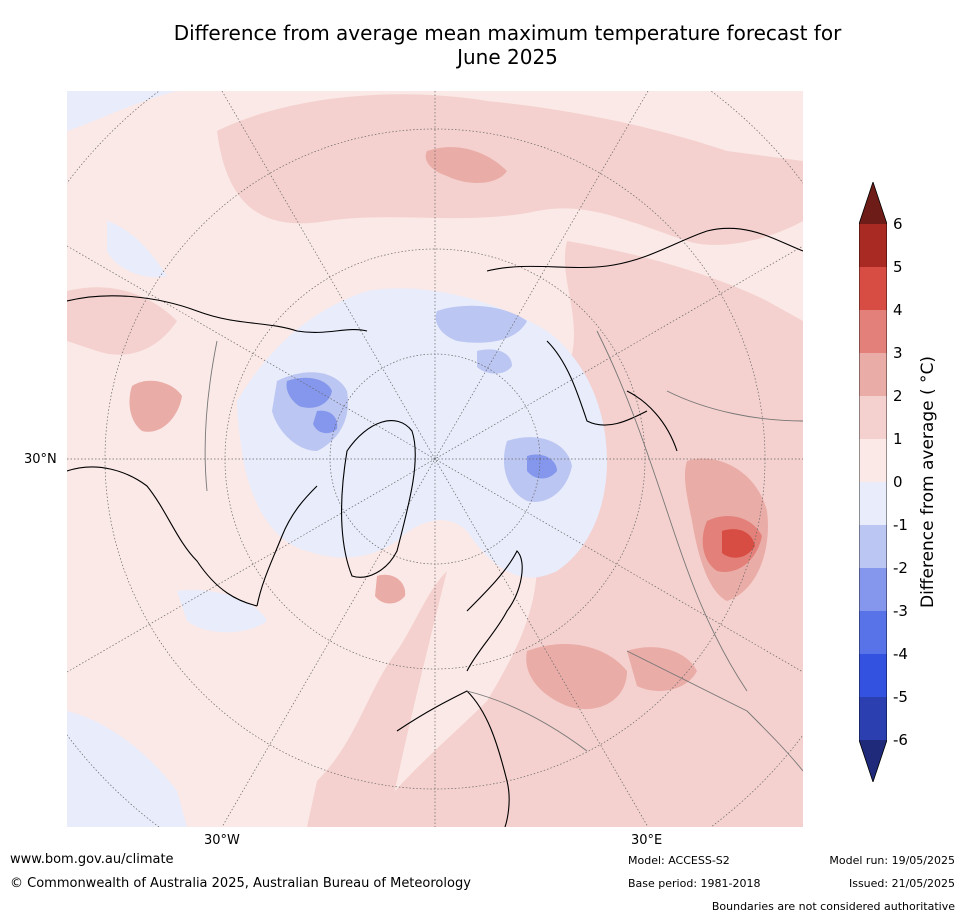  I want to click on colorbar-extend-min, so click(873, 761).